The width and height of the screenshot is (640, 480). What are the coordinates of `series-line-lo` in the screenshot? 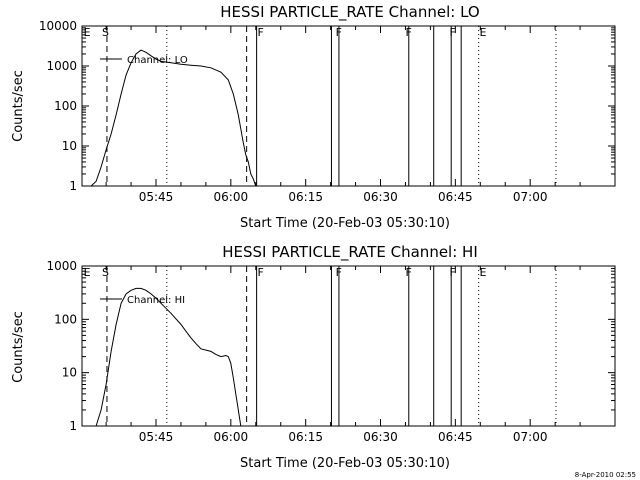 It's located at (173, 118).